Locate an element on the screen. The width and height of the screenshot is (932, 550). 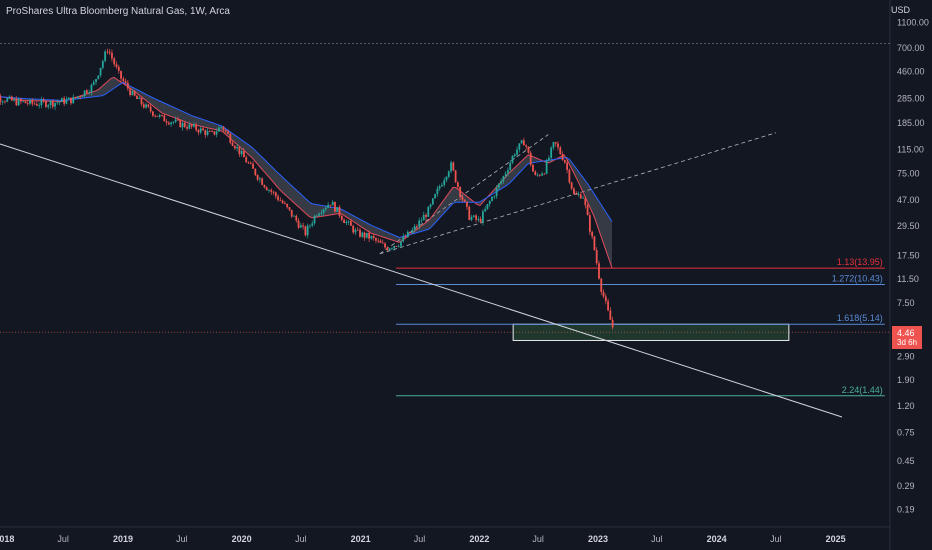
price-tick-label: 17.50 is located at coordinates (908, 255).